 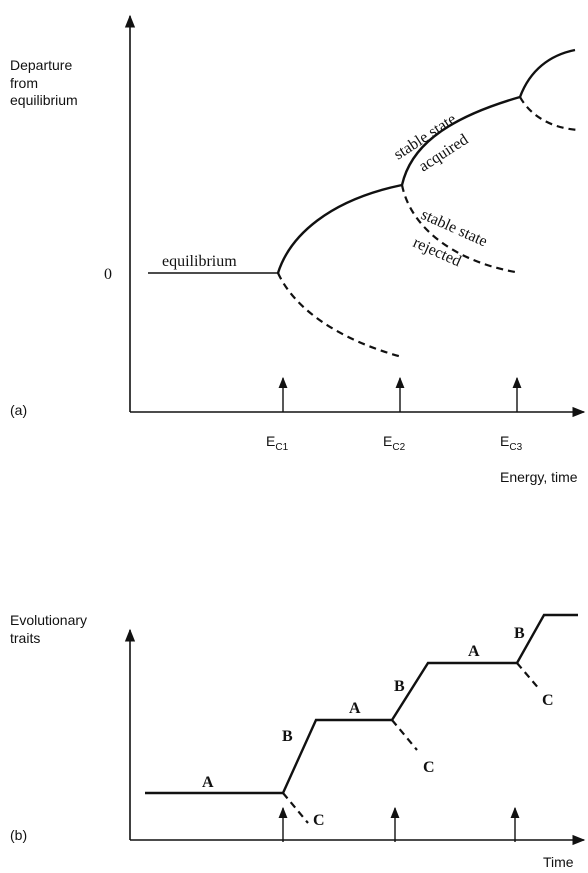 What do you see at coordinates (48, 620) in the screenshot?
I see `y-label: Evolutionary` at bounding box center [48, 620].